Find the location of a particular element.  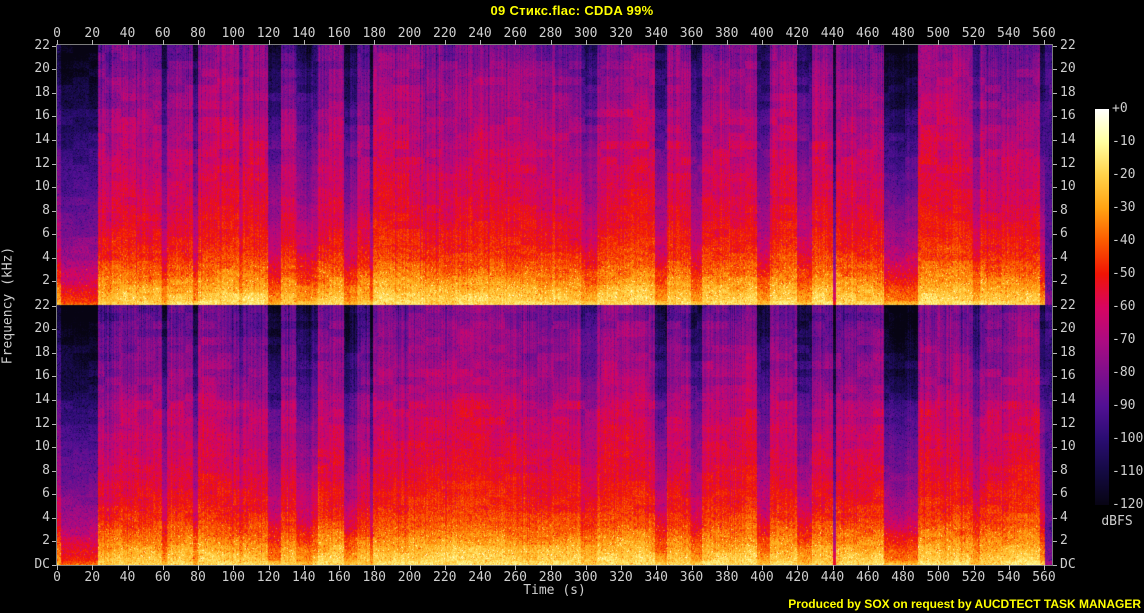

page-title: 09 Стикс.flac: CDDA 99% is located at coordinates (572, 10).